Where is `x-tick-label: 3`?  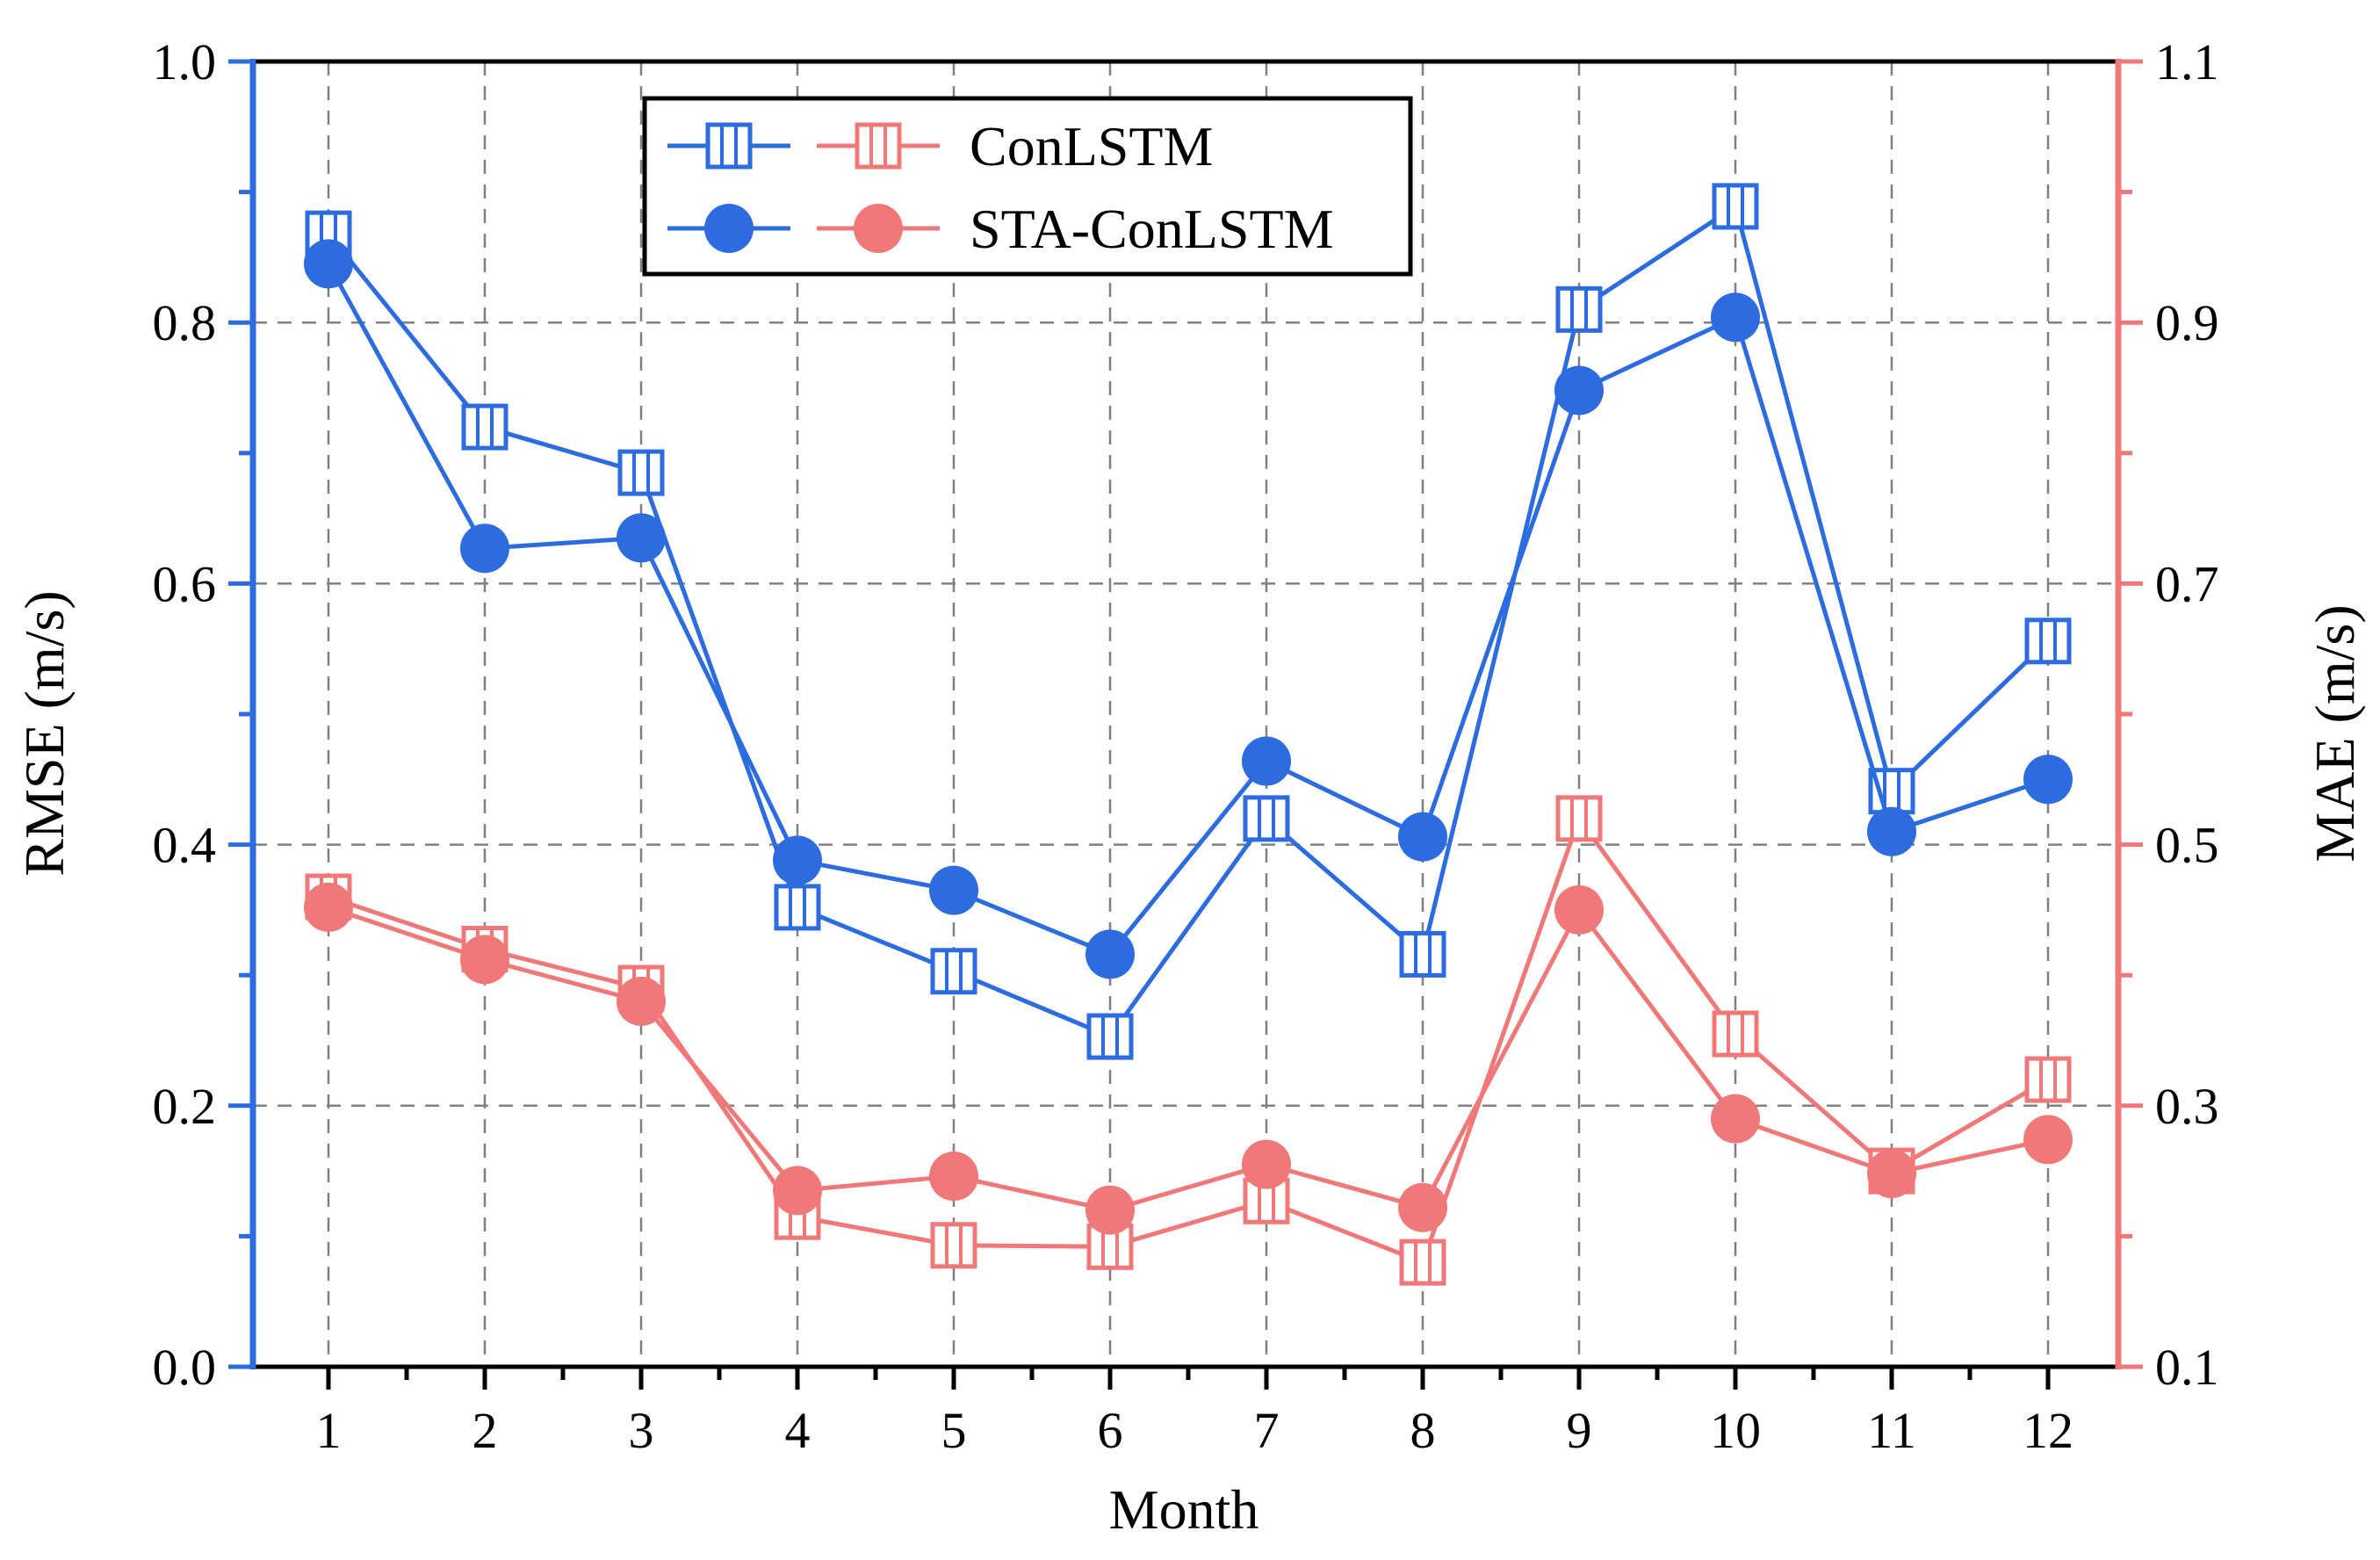 x-tick-label: 3 is located at coordinates (641, 1430).